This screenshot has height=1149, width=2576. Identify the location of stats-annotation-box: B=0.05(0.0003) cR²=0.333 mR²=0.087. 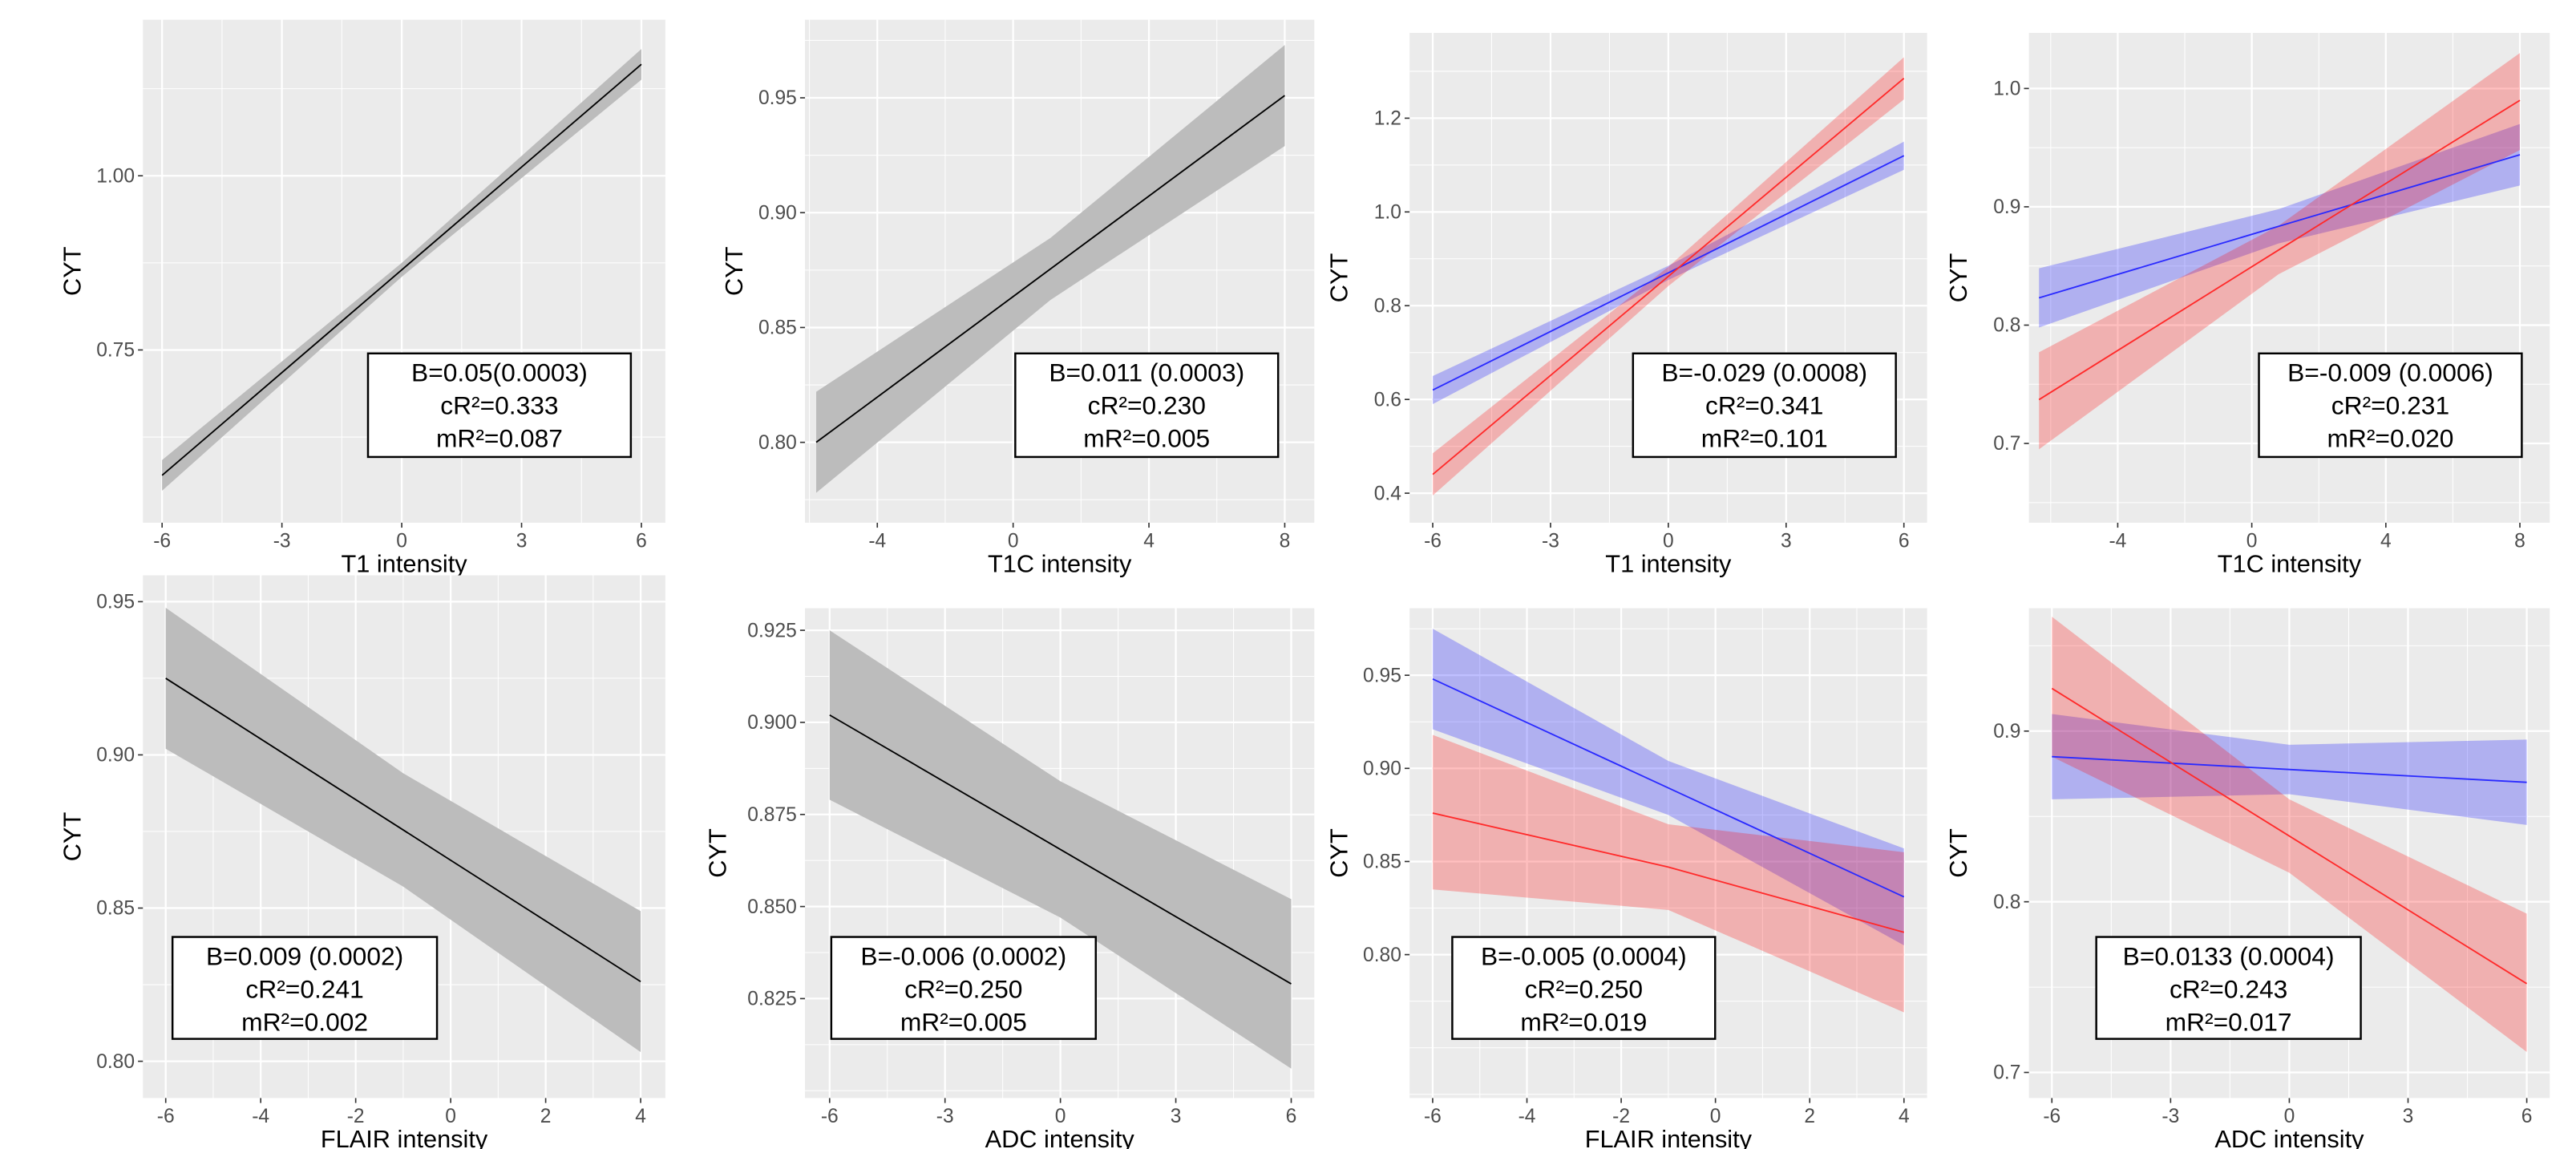
(499, 406).